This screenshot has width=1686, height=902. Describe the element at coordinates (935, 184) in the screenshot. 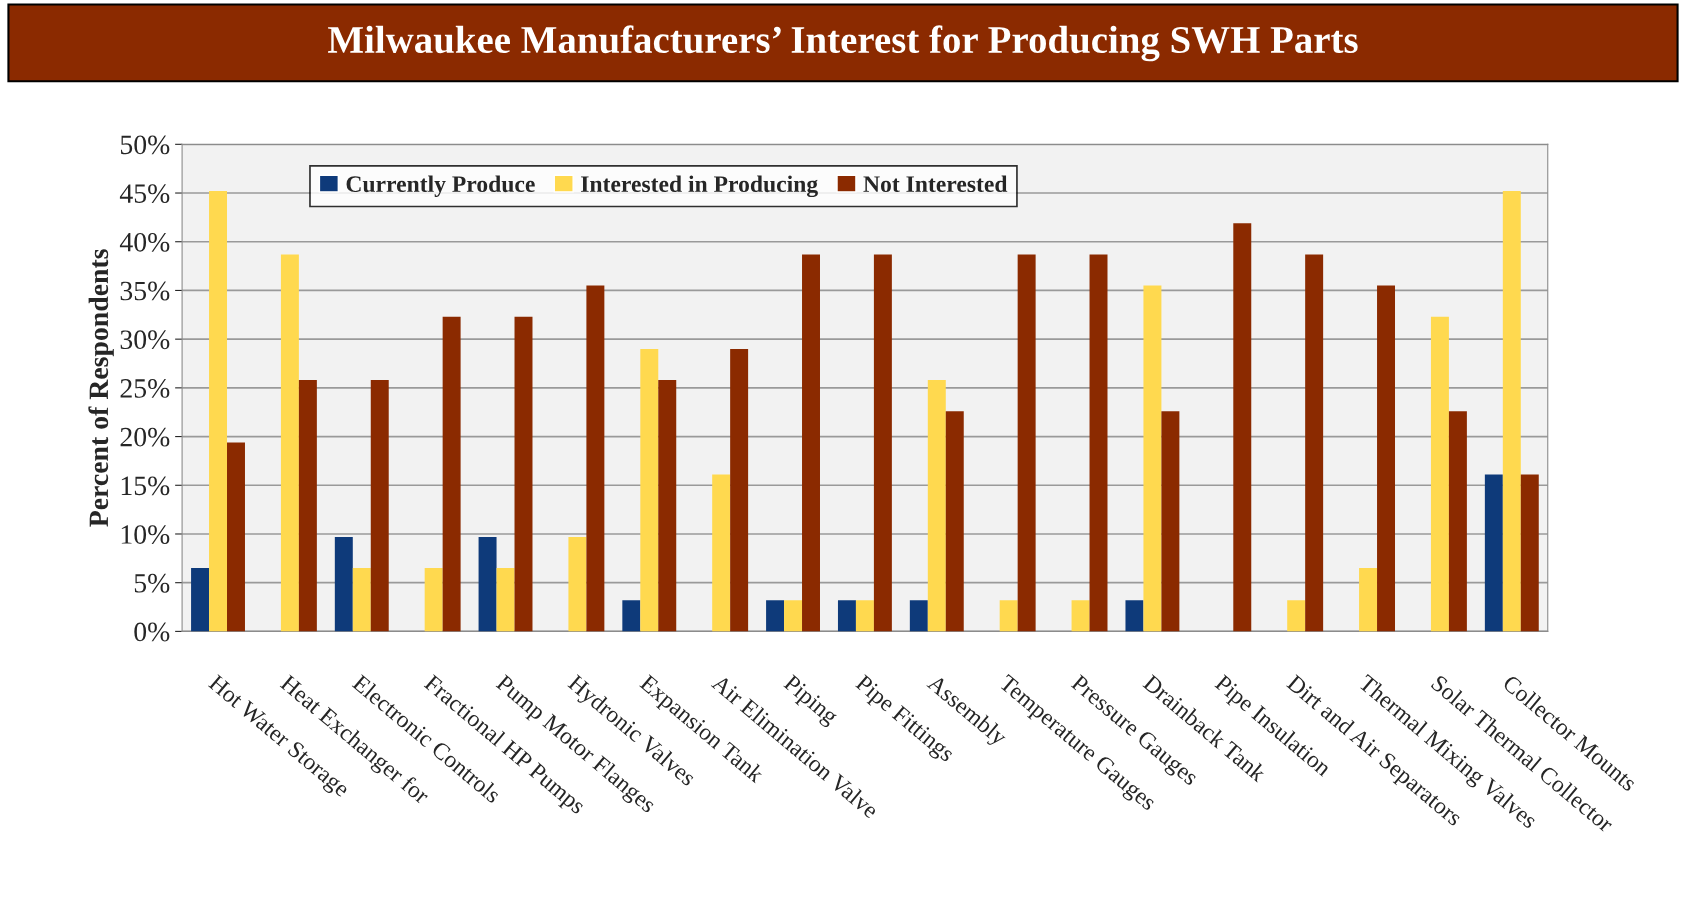

I see `legend-label: Not Interested` at that location.